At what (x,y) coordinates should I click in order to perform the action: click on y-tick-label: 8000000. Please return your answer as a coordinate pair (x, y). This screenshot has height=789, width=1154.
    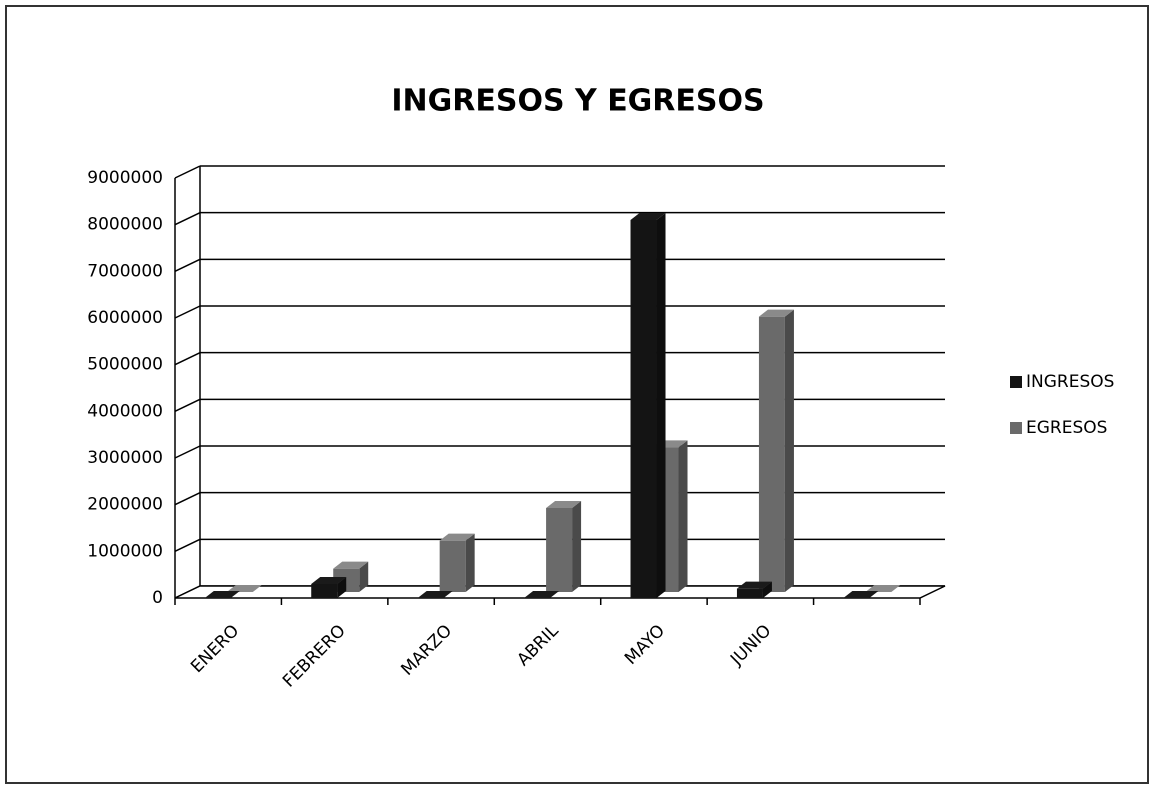
    Looking at the image, I should click on (125, 225).